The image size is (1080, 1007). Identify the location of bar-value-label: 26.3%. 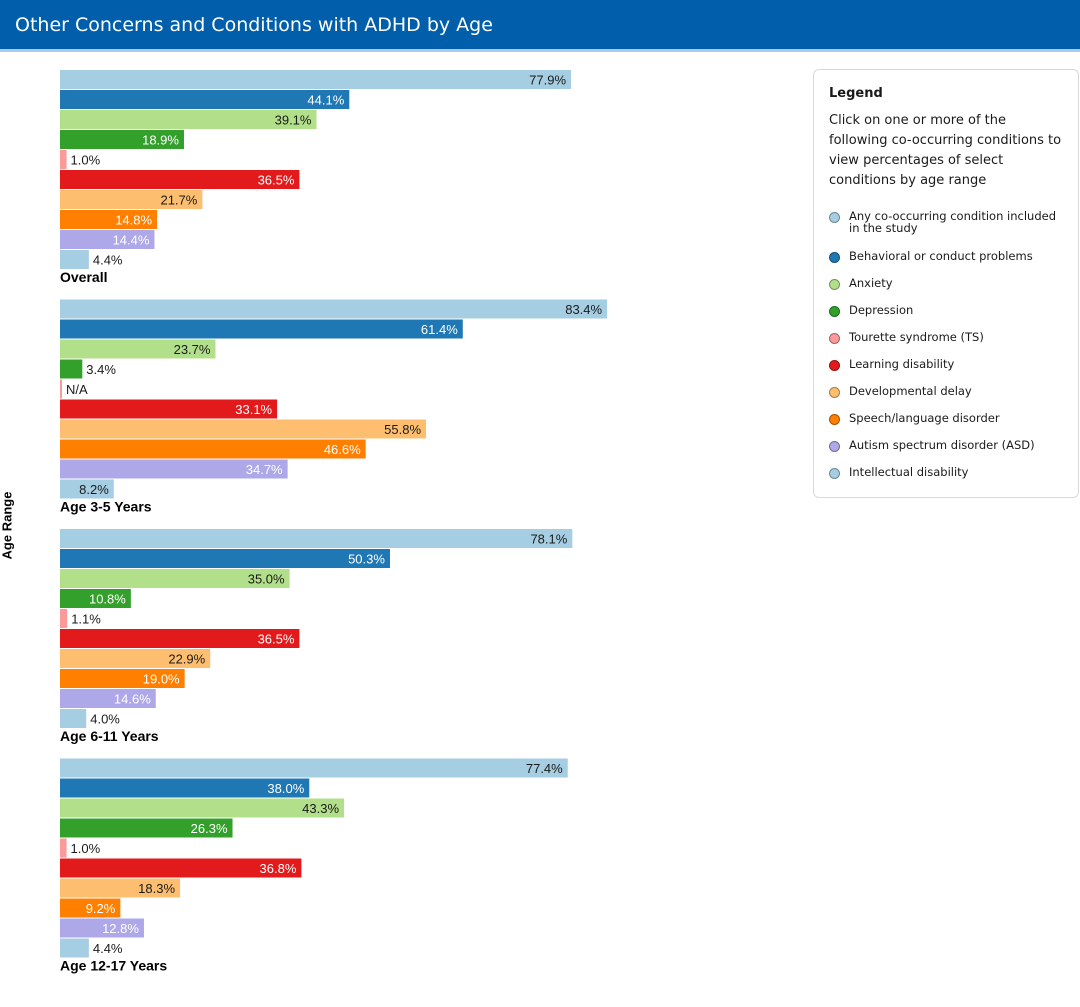
(209, 828).